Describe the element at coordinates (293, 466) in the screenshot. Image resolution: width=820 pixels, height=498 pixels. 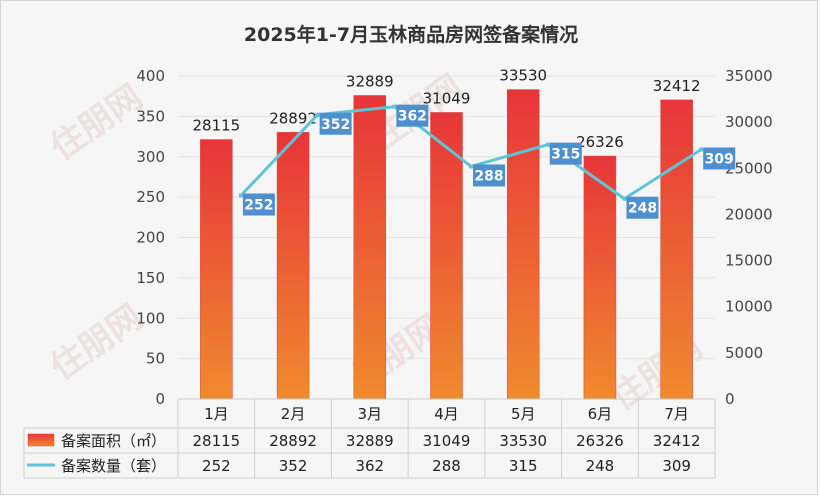
I see `table-cell-count: 352` at that location.